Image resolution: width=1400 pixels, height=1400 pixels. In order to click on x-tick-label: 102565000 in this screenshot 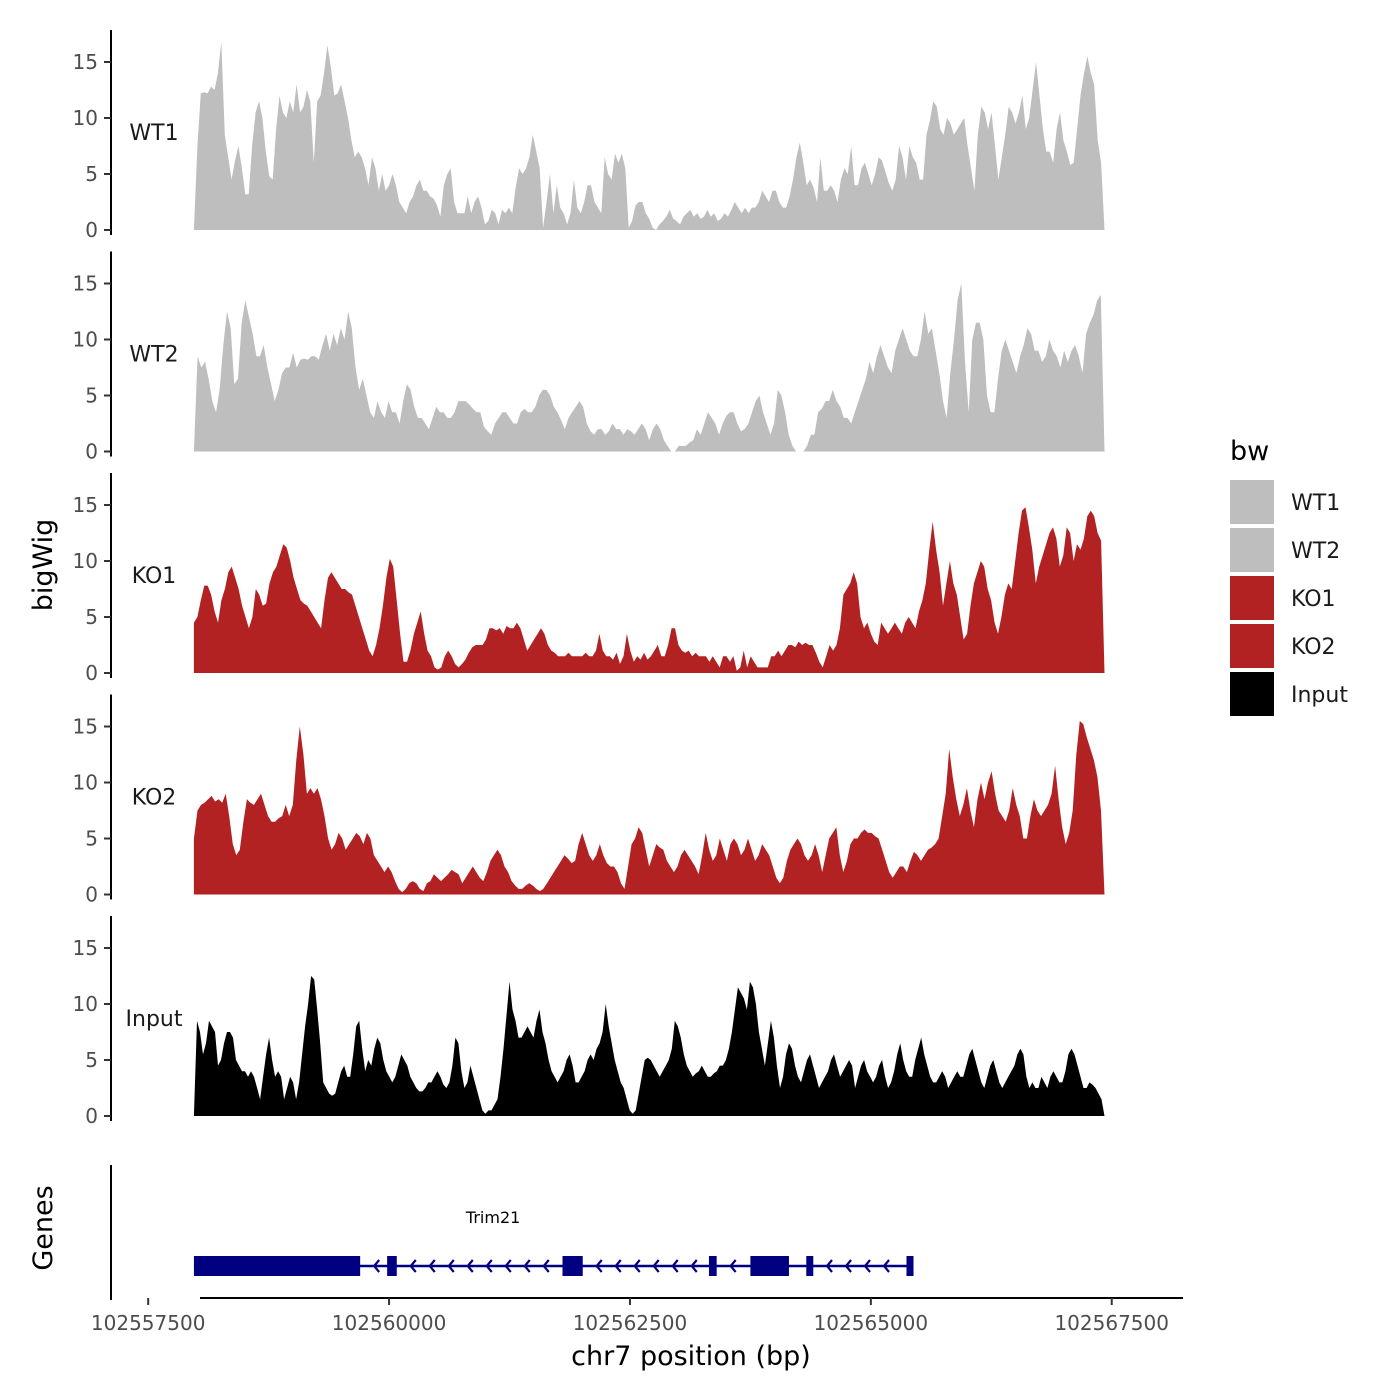, I will do `click(871, 1323)`.